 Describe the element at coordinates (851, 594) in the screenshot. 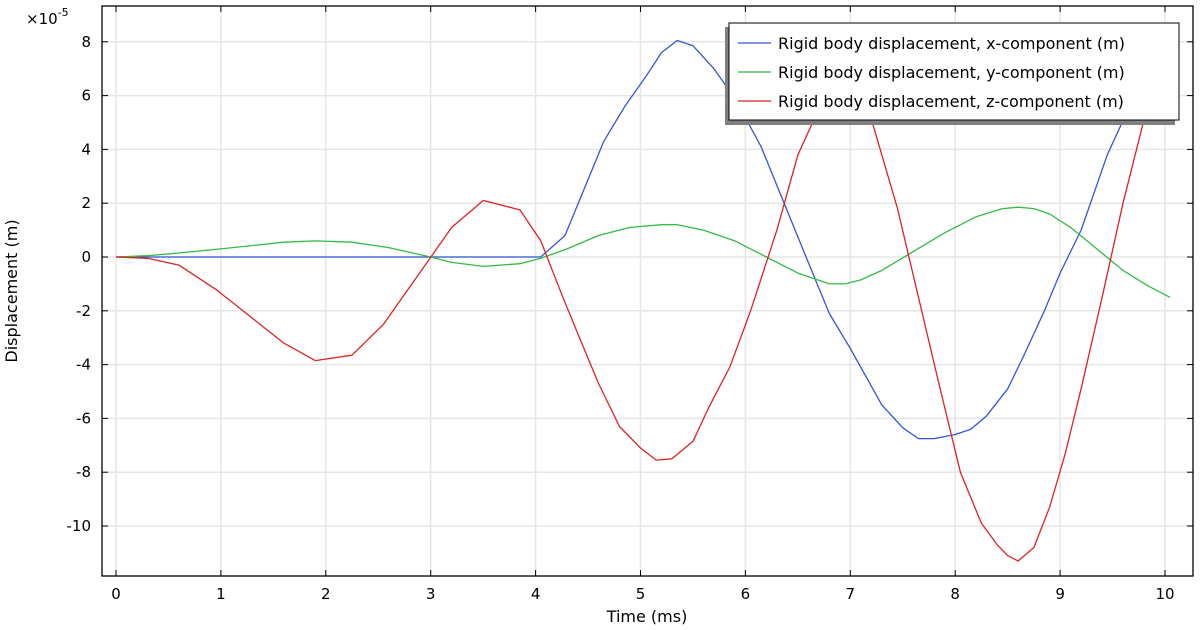

I see `x-tick-label: 7` at that location.